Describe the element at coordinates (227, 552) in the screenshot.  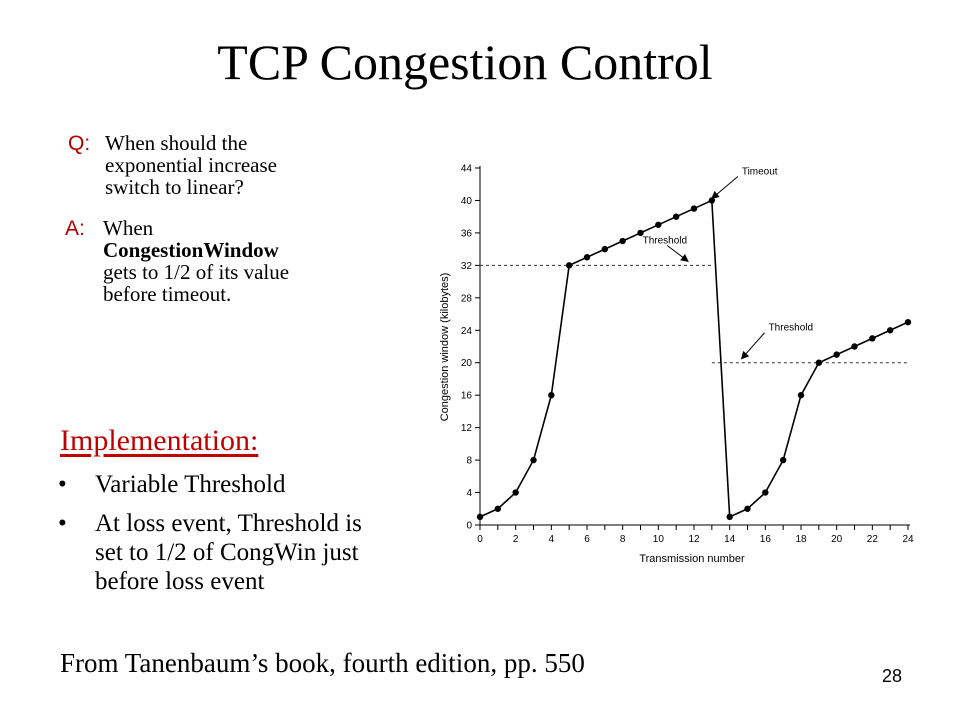
I see `bullet-line: set to 1/2 of CongWin just` at that location.